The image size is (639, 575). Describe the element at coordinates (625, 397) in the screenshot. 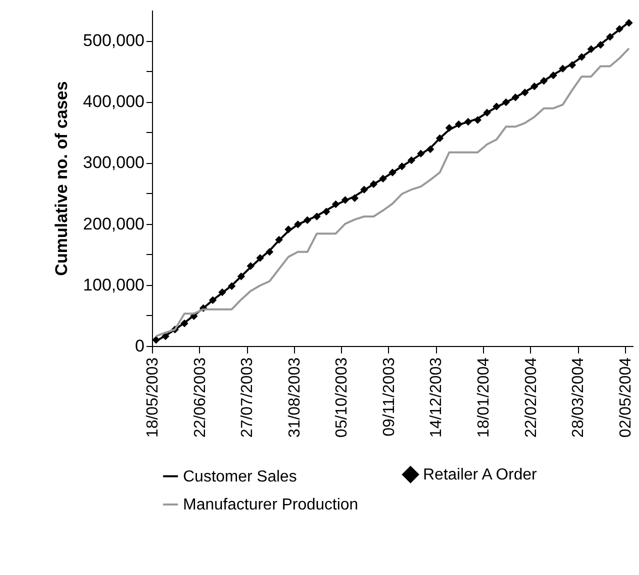

I see `x-tick-label: 02/05/2004` at that location.